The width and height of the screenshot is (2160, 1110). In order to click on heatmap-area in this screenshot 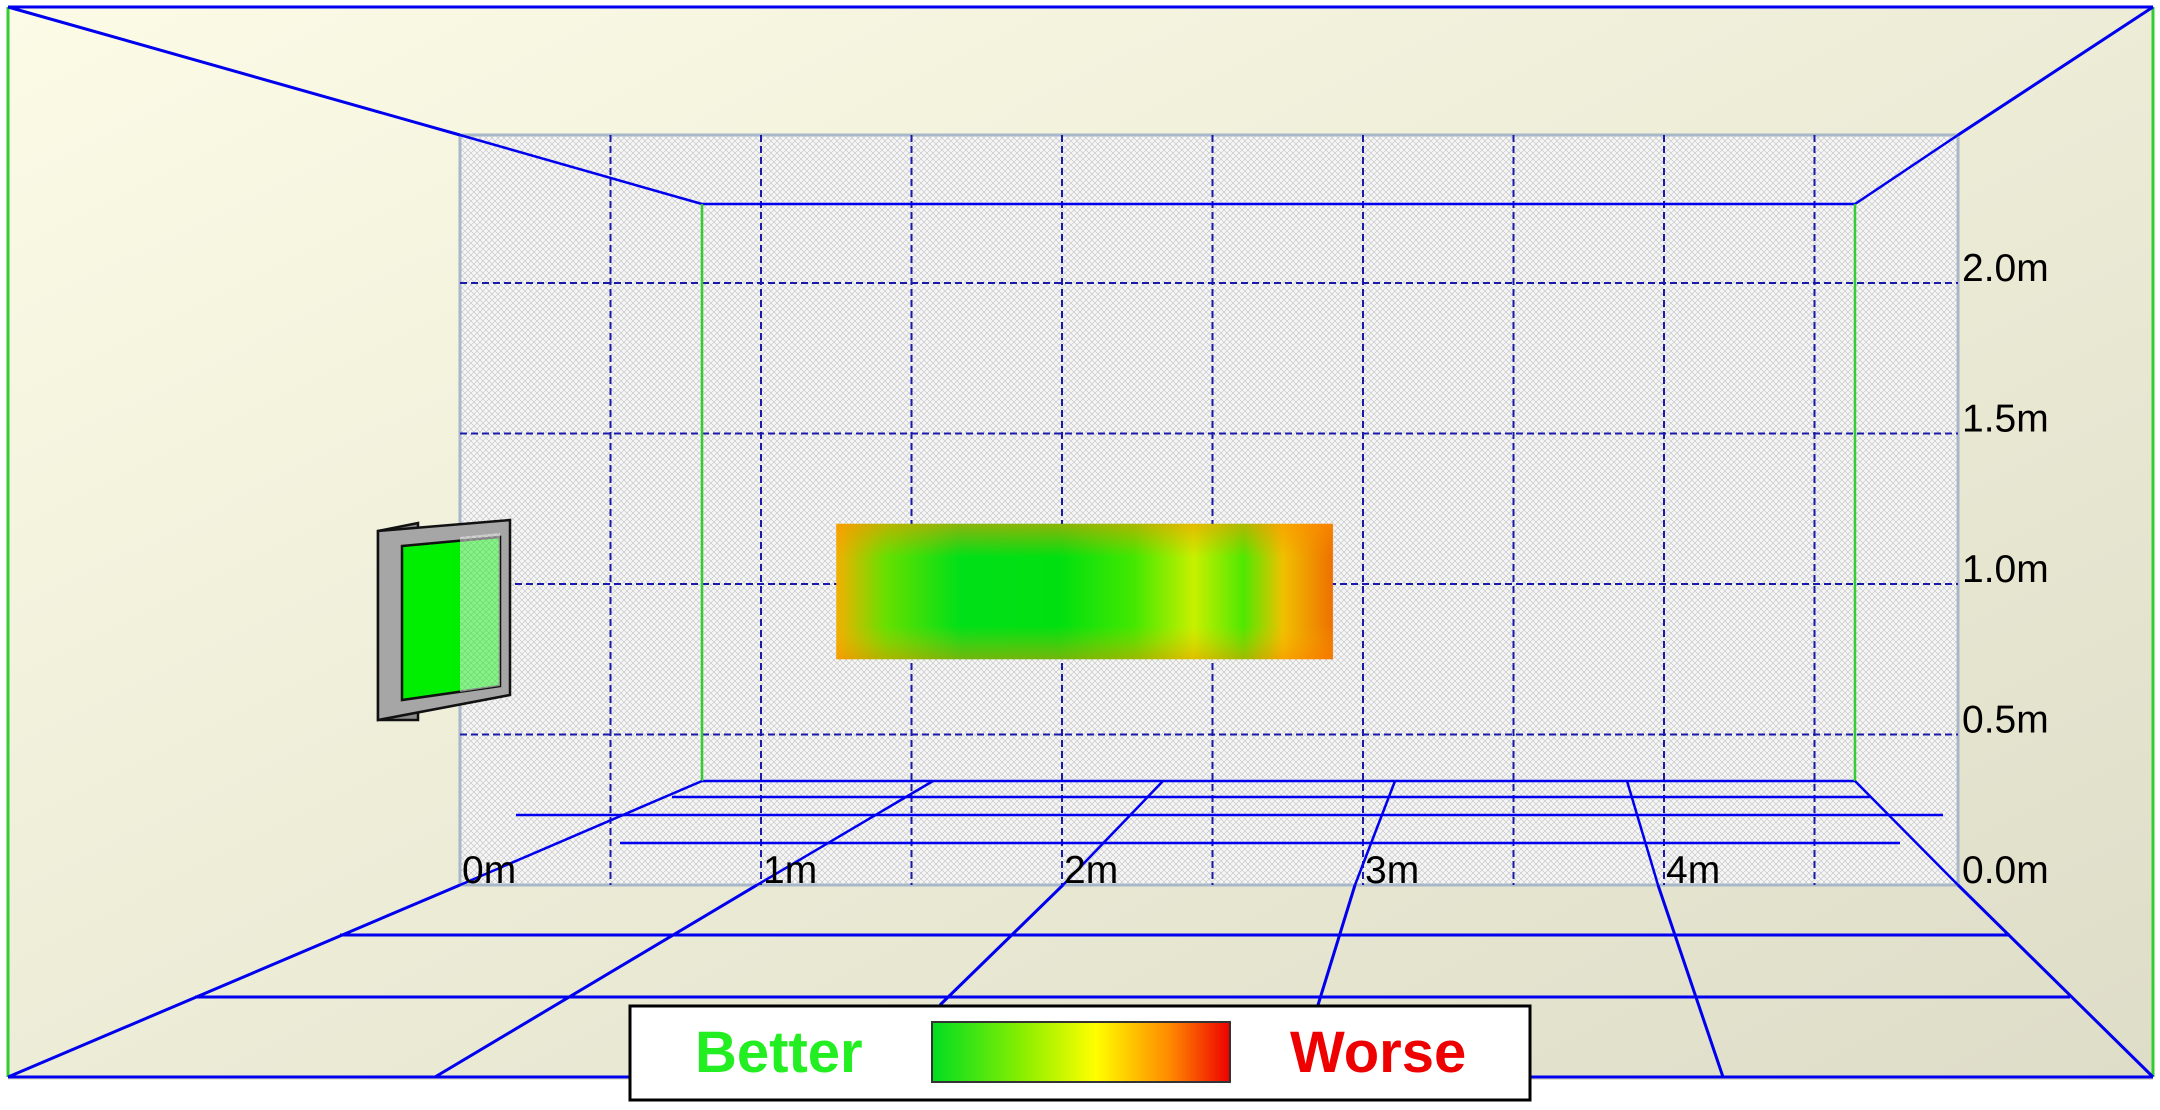, I will do `click(1084, 591)`.